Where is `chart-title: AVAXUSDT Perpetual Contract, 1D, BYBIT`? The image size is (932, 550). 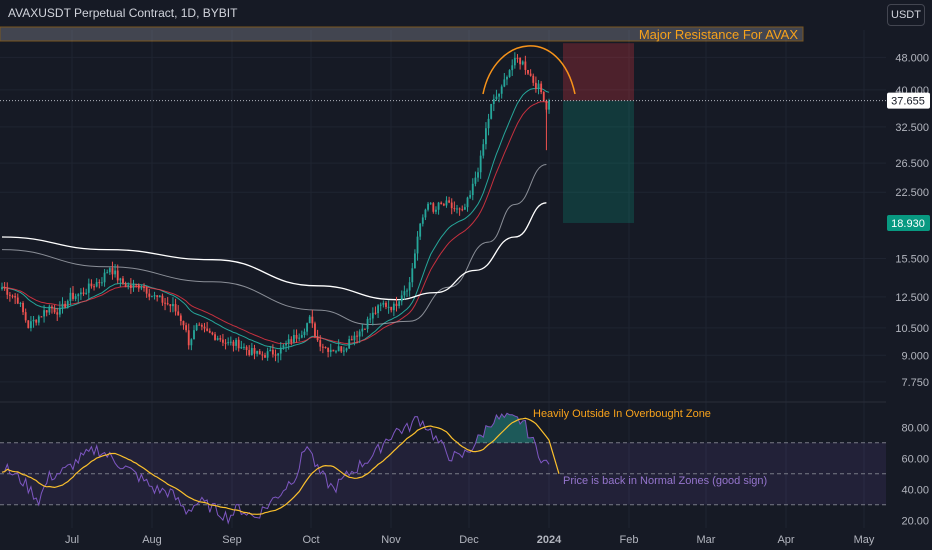 chart-title: AVAXUSDT Perpetual Contract, 1D, BYBIT is located at coordinates (123, 13).